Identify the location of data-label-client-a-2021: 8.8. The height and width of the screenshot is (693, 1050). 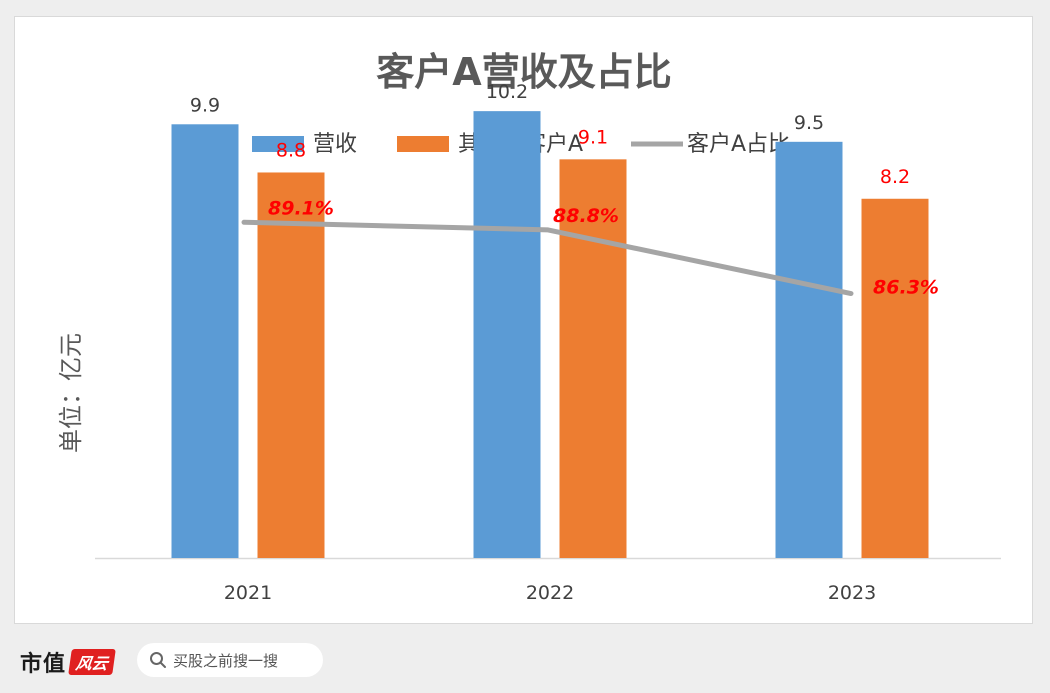
(291, 150).